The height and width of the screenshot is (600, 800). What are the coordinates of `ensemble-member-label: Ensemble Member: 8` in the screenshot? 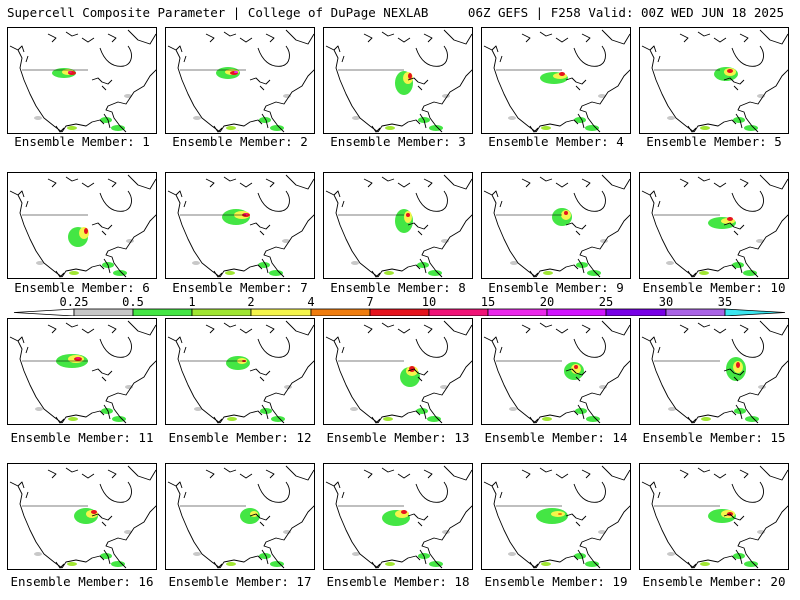 It's located at (398, 287).